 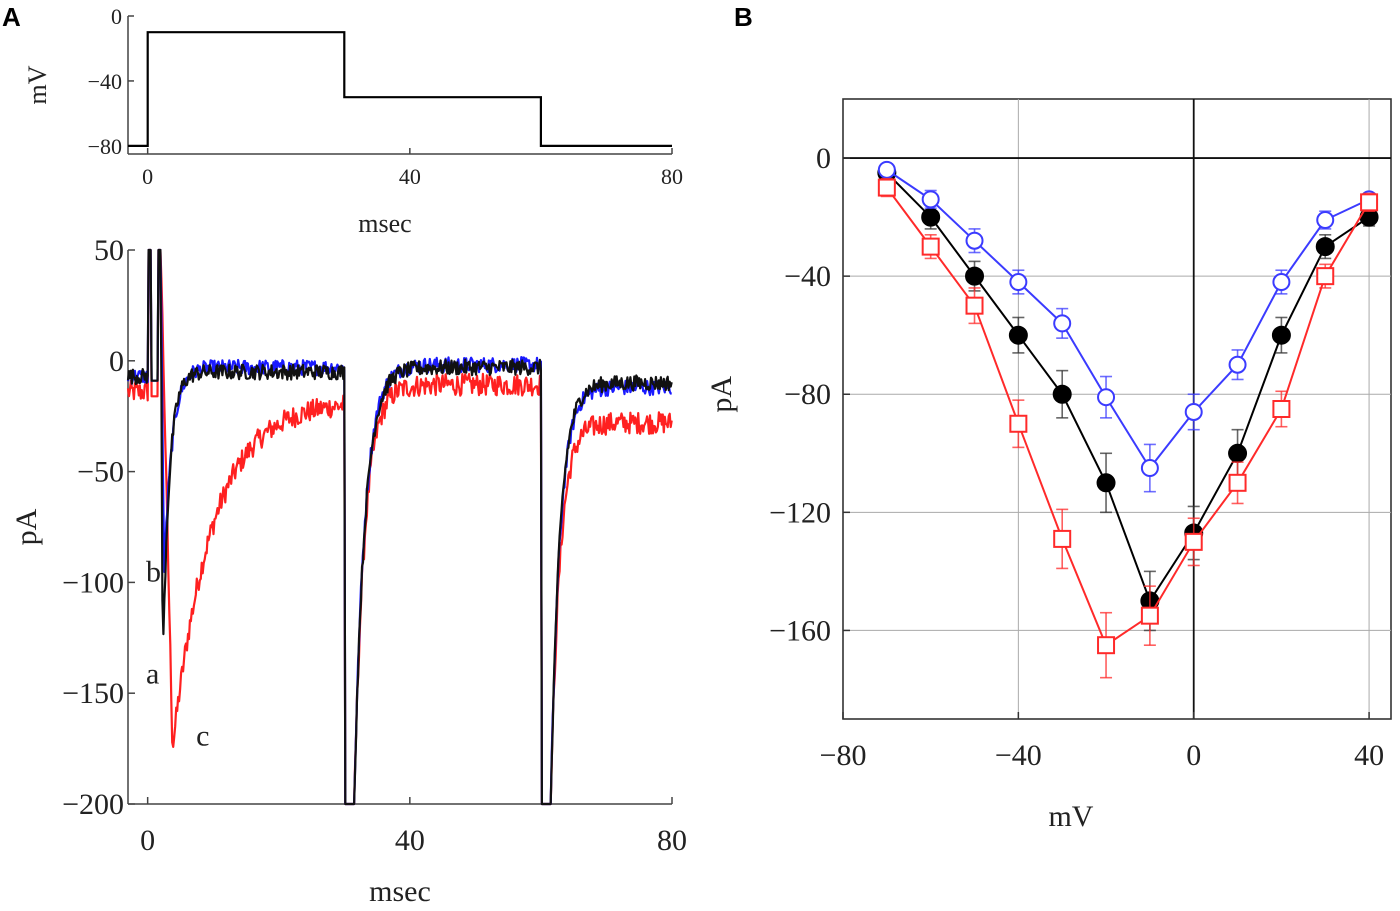 I want to click on y-tick-label: −50, so click(x=100, y=472).